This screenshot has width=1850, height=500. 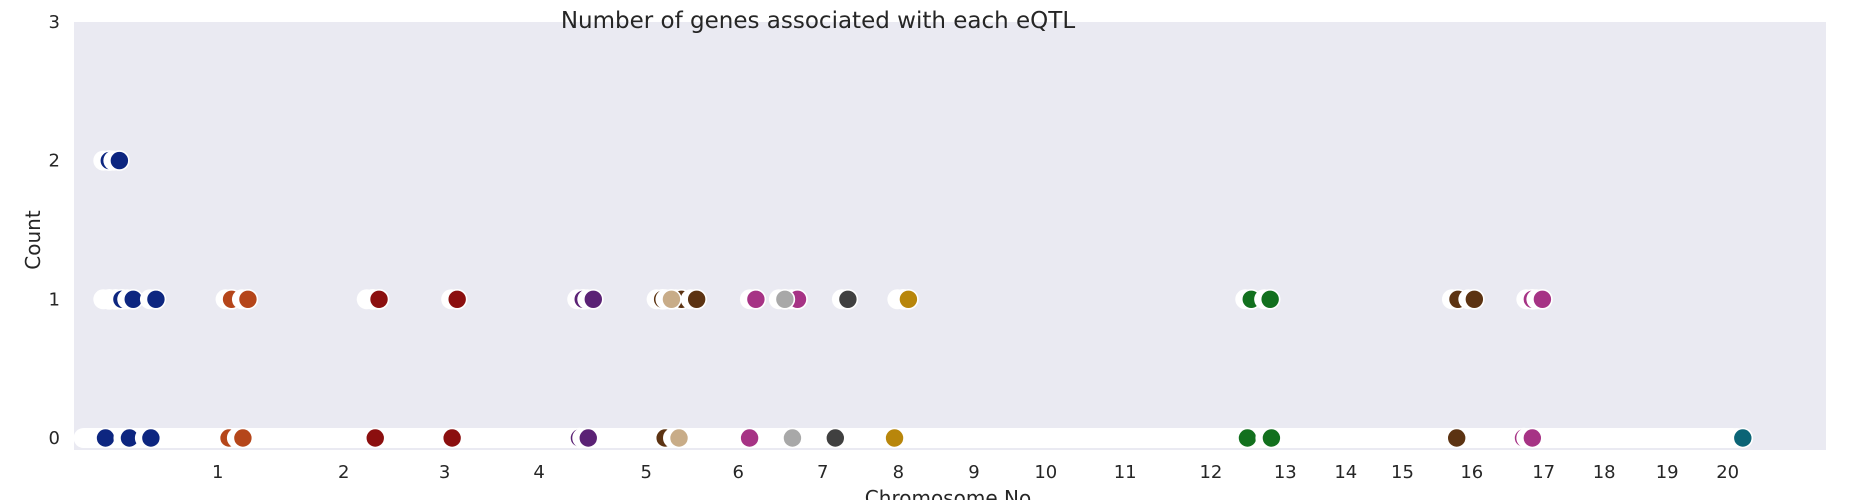 I want to click on x-tick-label: 8, so click(x=898, y=472).